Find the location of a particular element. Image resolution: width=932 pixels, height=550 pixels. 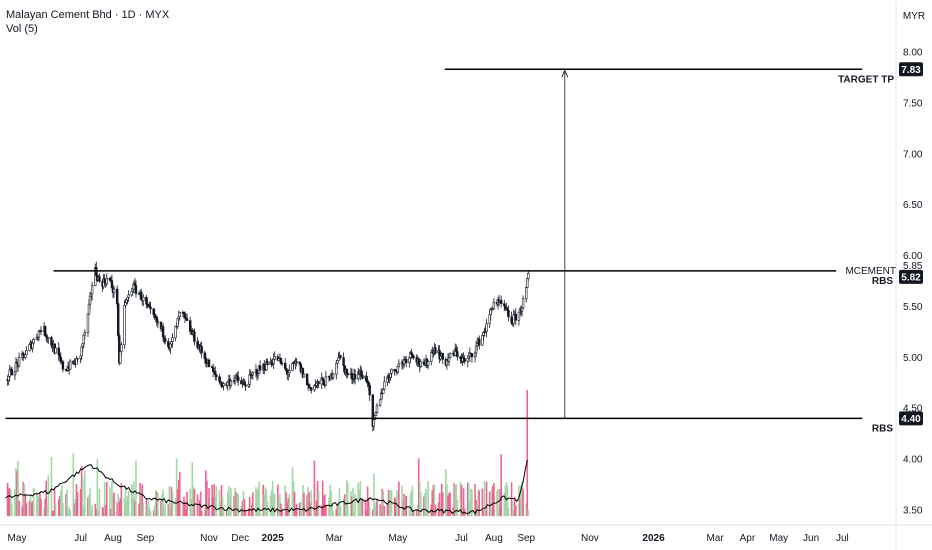

symbol-title: Malayan Cement Bhd · 1D · MYX is located at coordinates (88, 15).